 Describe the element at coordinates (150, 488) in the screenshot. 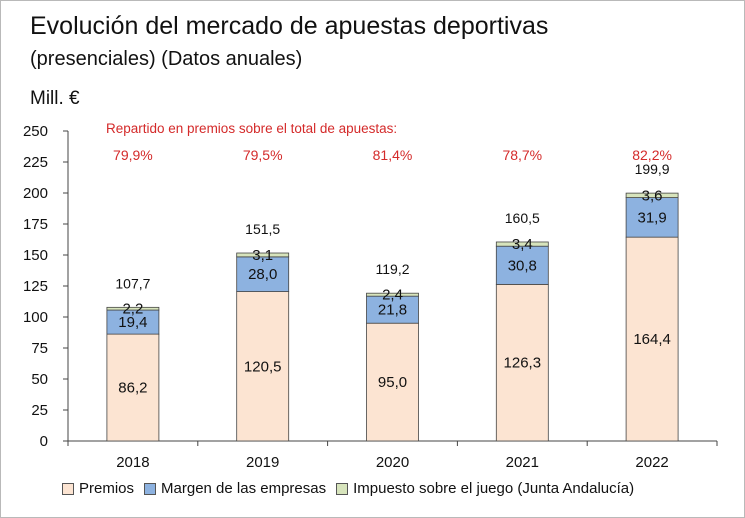

I see `legend-swatch-margen` at that location.